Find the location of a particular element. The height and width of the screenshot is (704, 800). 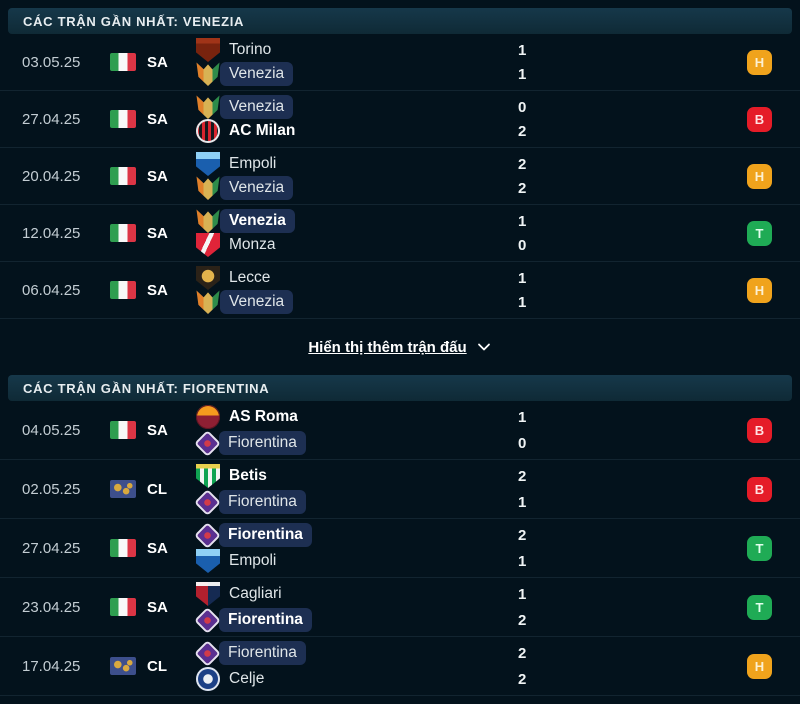

home-team: Torino is located at coordinates (357, 50).